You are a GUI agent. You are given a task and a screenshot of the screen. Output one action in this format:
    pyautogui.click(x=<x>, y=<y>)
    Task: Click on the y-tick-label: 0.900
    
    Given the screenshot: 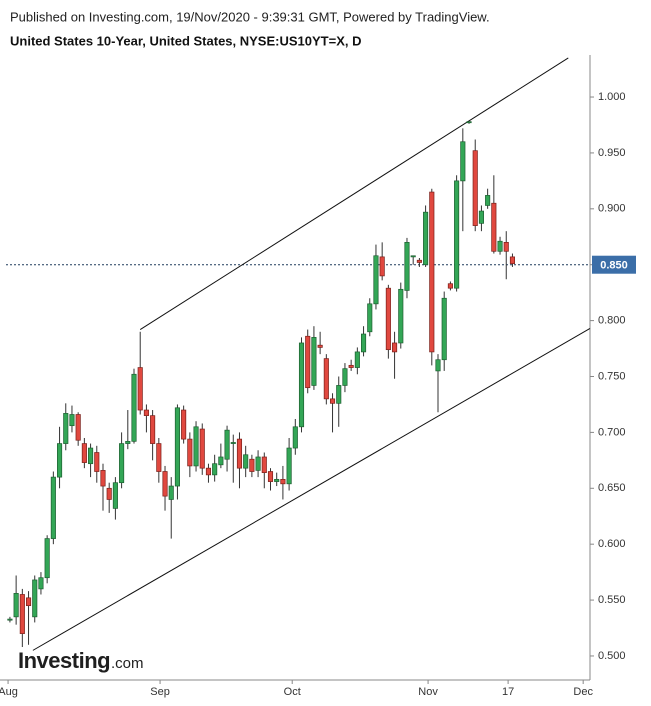 What is the action you would take?
    pyautogui.click(x=612, y=209)
    